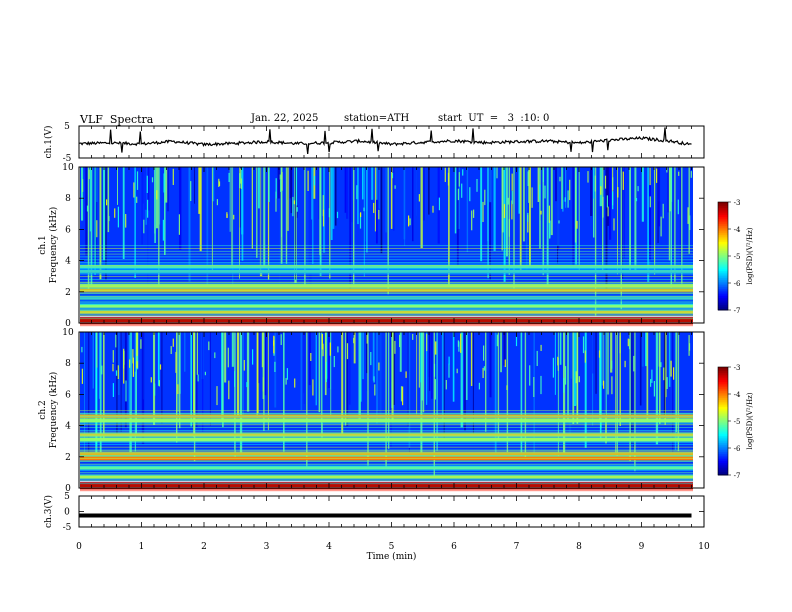 The height and width of the screenshot is (612, 792). Describe the element at coordinates (329, 547) in the screenshot. I see `x-tick-label: 4` at that location.